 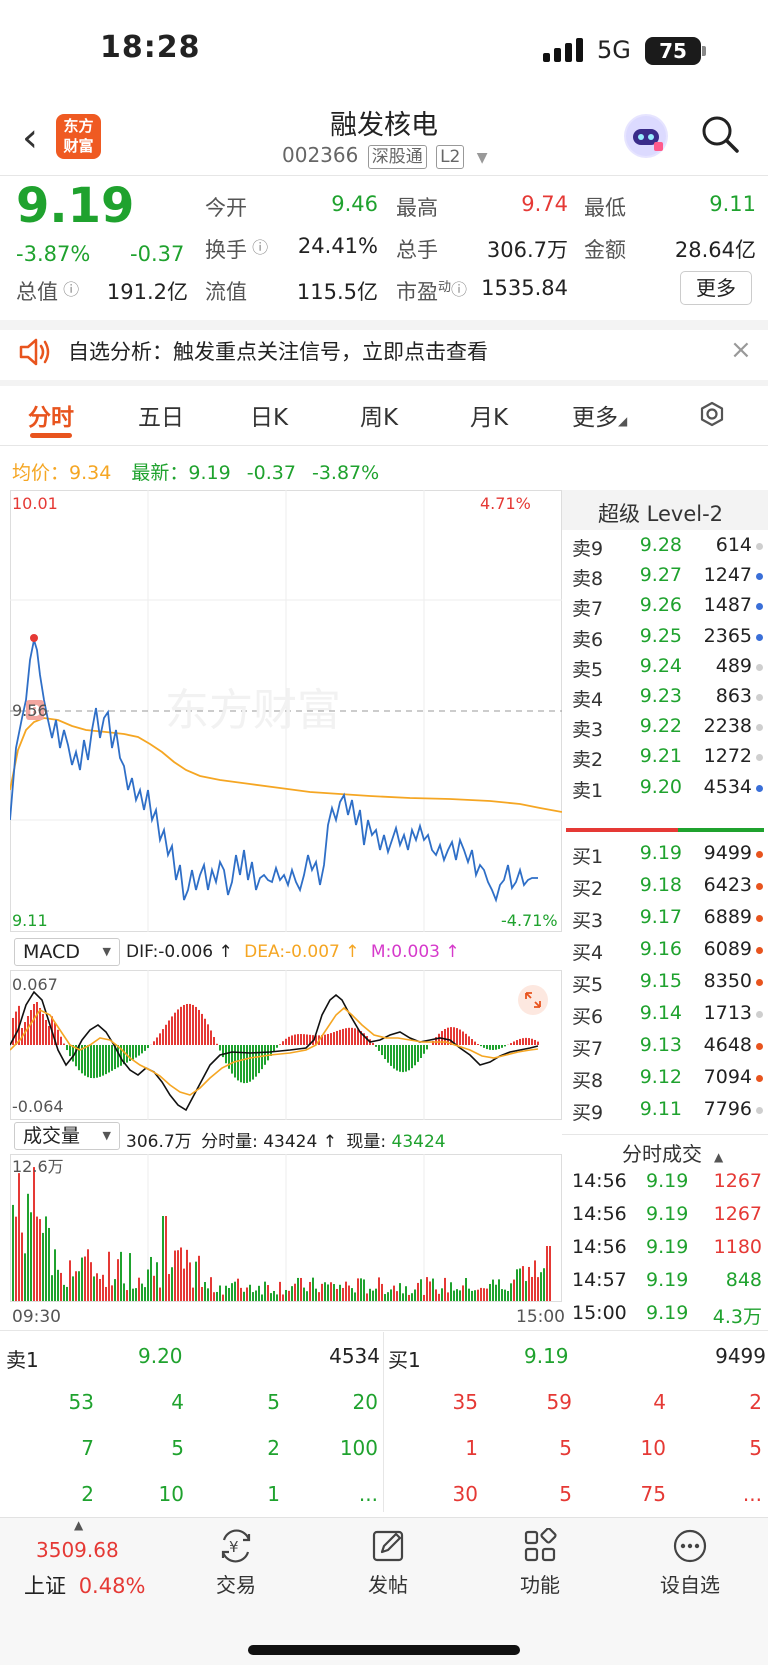 I want to click on ask-row: 卖5 9.24 489, so click(x=668, y=667).